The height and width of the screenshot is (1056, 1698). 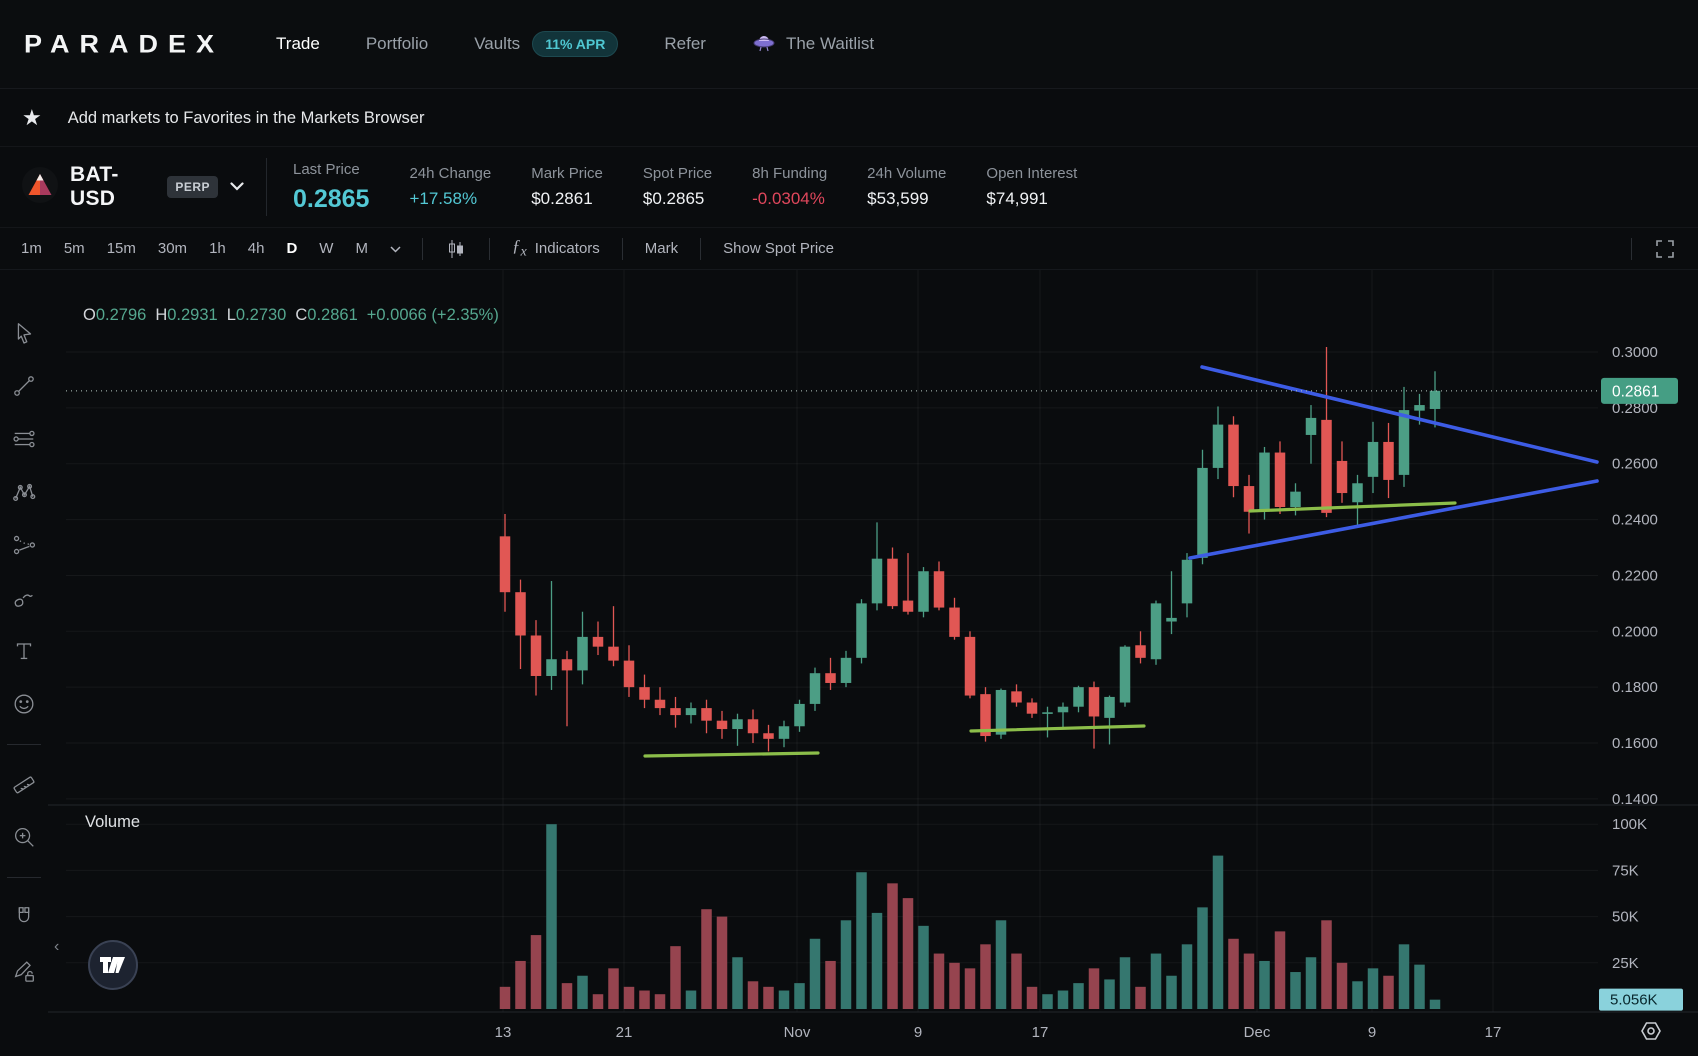 What do you see at coordinates (298, 43) in the screenshot?
I see `nav-trade: Trade` at bounding box center [298, 43].